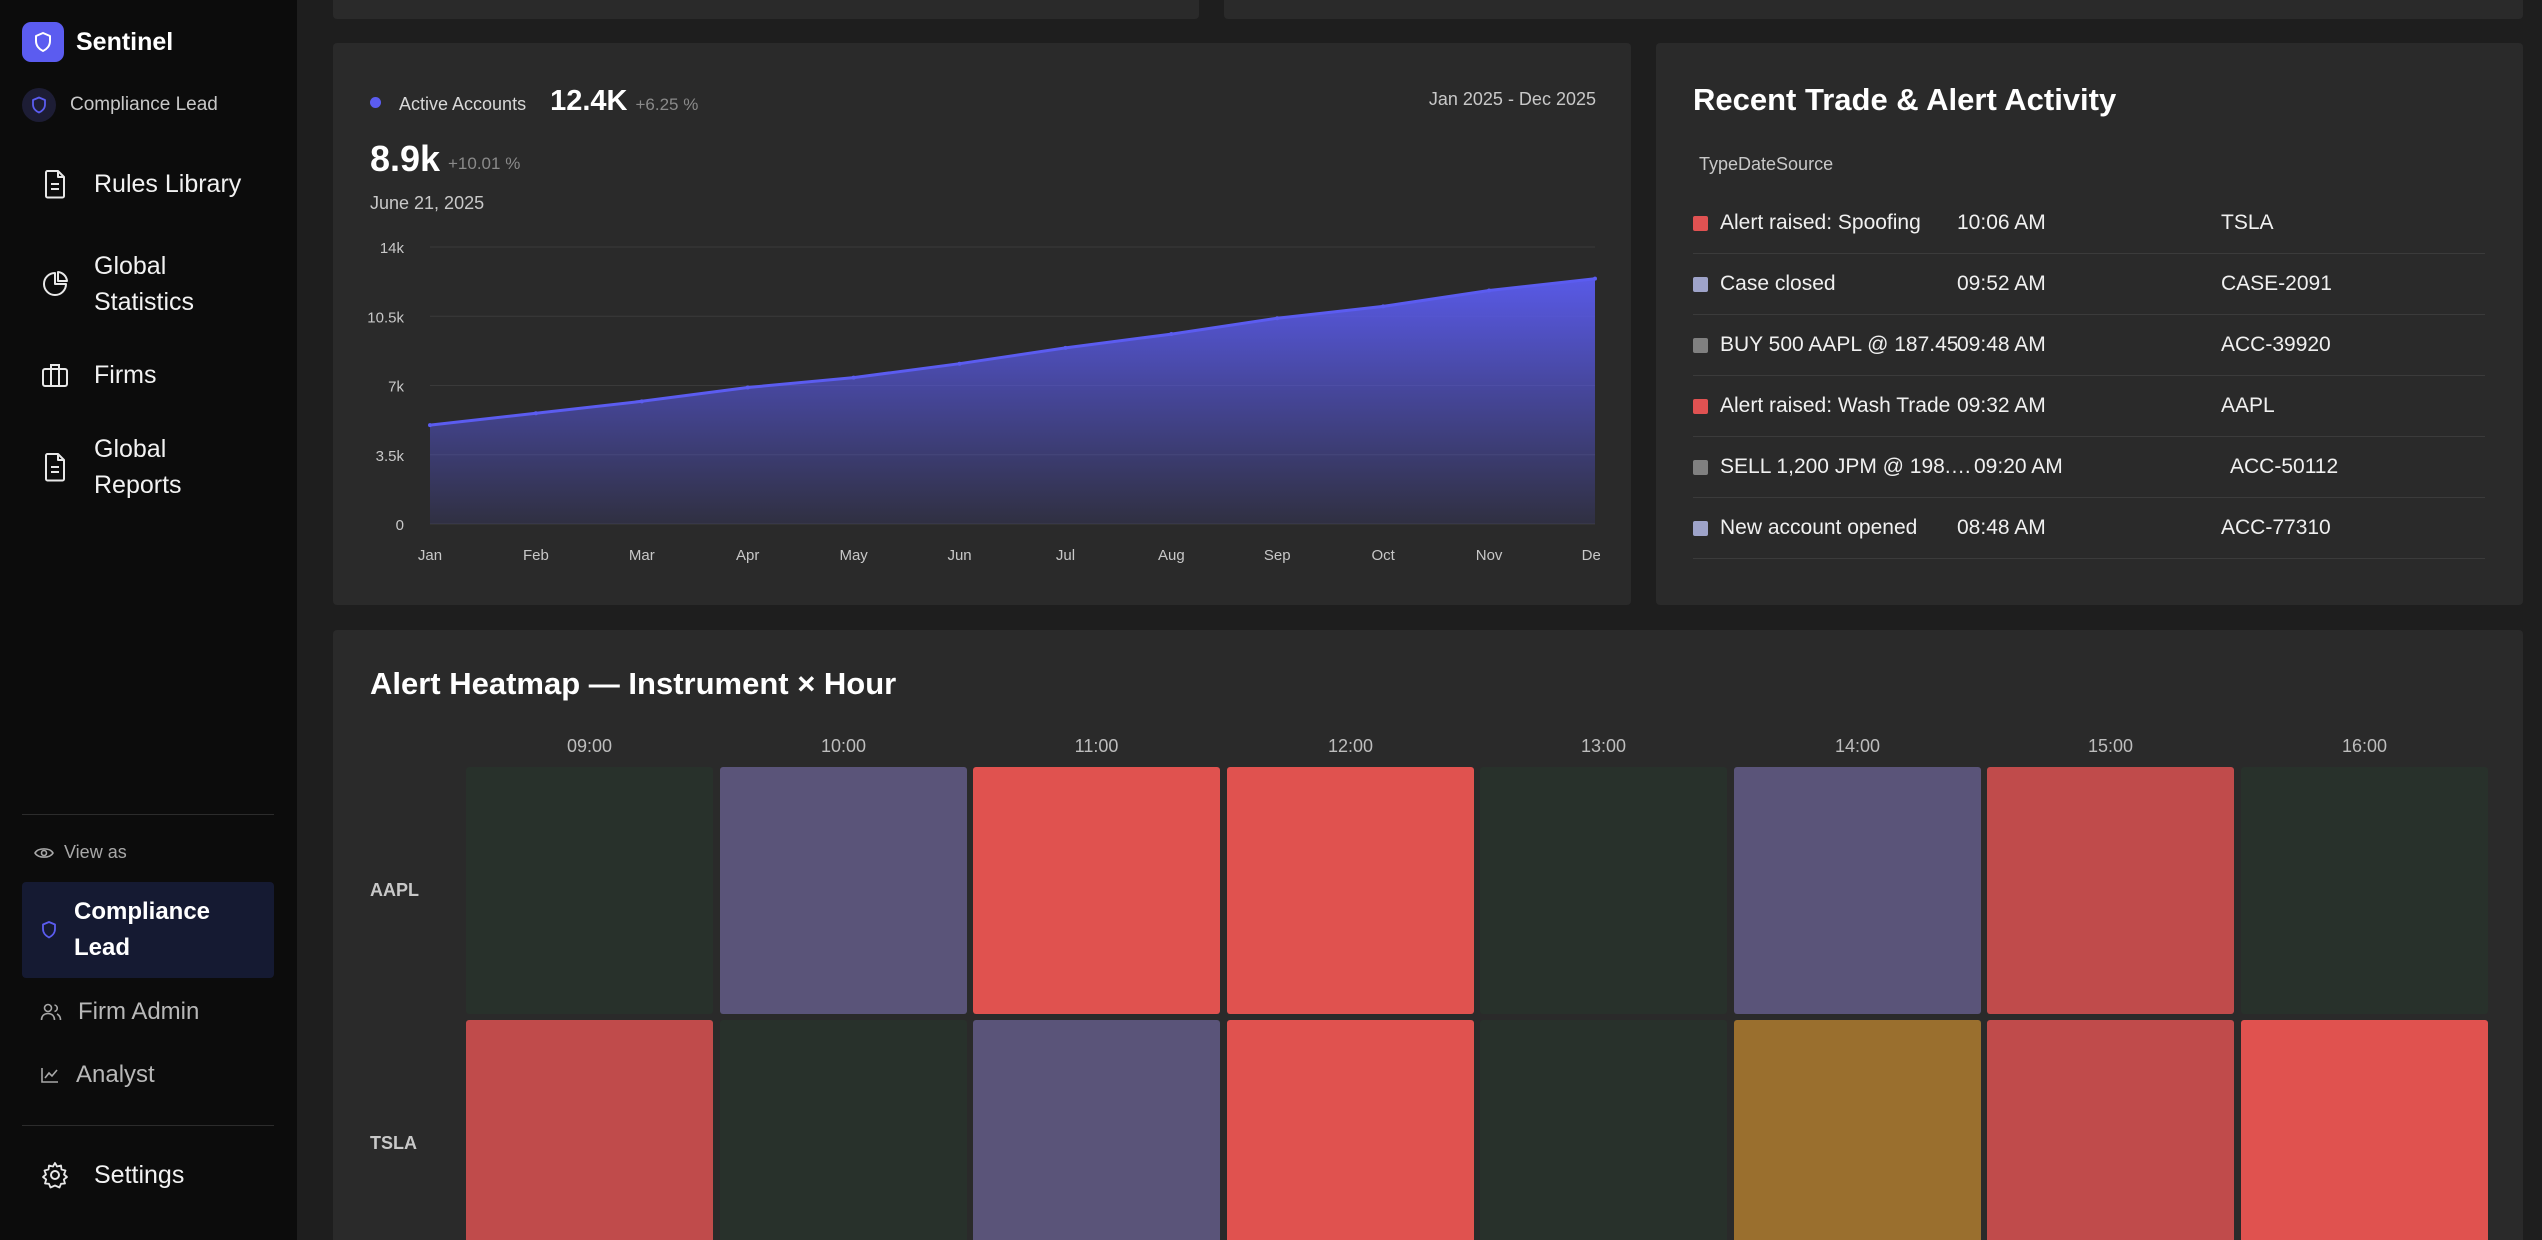 The image size is (2542, 1240). What do you see at coordinates (55, 375) in the screenshot?
I see `briefcase-icon` at bounding box center [55, 375].